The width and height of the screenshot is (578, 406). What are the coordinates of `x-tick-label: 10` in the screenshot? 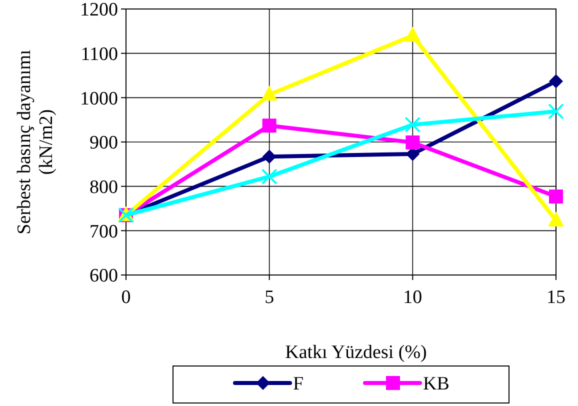 It's located at (412, 297).